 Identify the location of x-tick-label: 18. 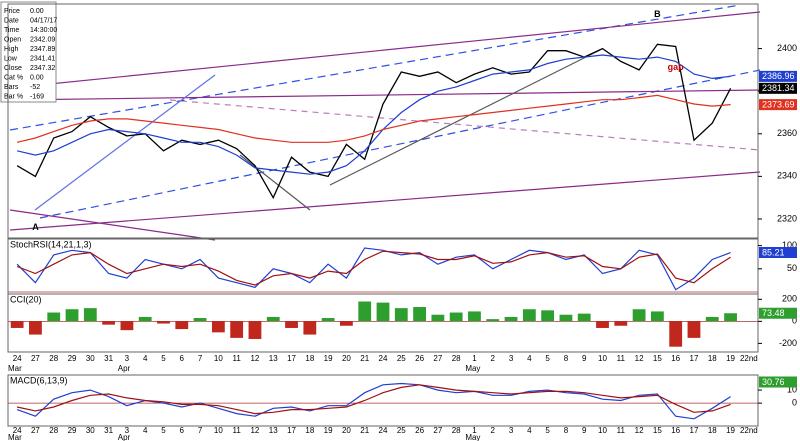
(712, 430).